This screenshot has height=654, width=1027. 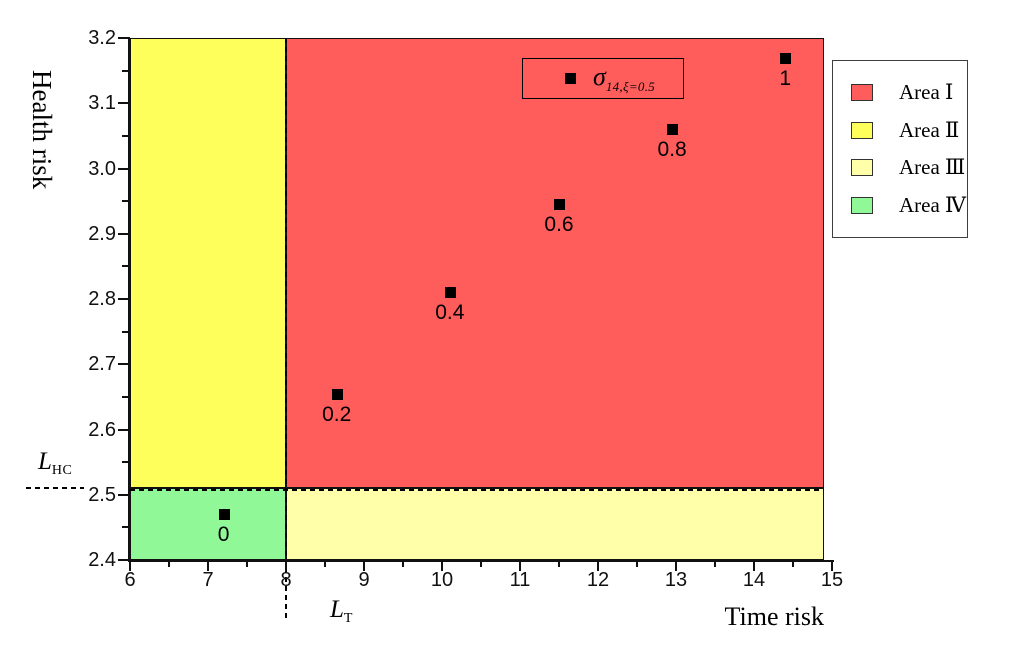 What do you see at coordinates (481, 561) in the screenshot?
I see `x-axis-line` at bounding box center [481, 561].